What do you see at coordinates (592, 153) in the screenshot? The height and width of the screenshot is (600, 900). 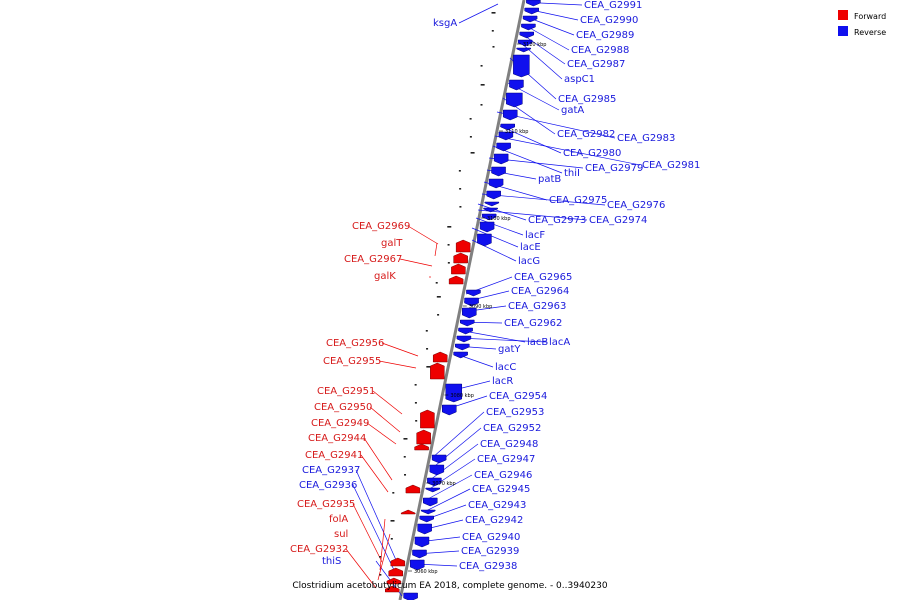 I see `reverse-gene-label: CEA_G2980` at bounding box center [592, 153].